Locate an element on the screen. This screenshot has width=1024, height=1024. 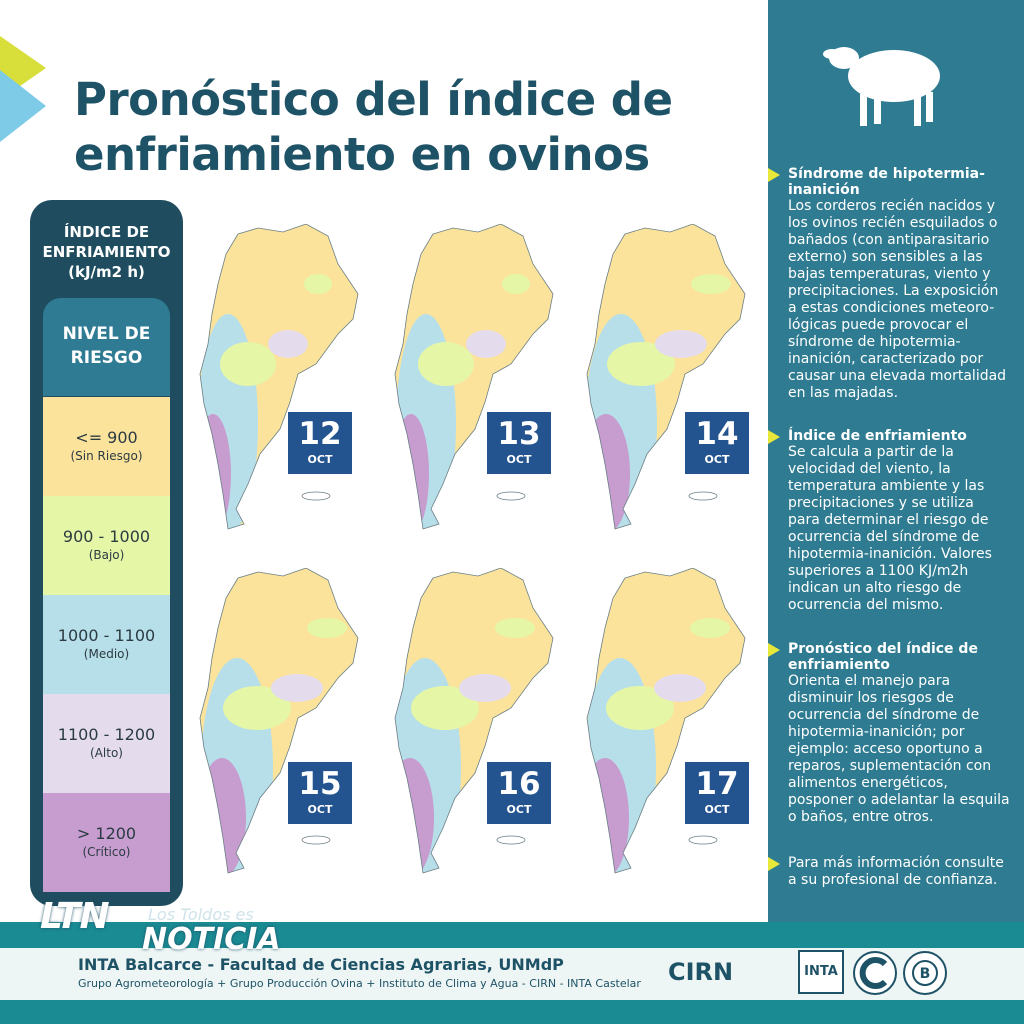
date-day: 15 is located at coordinates (320, 784).